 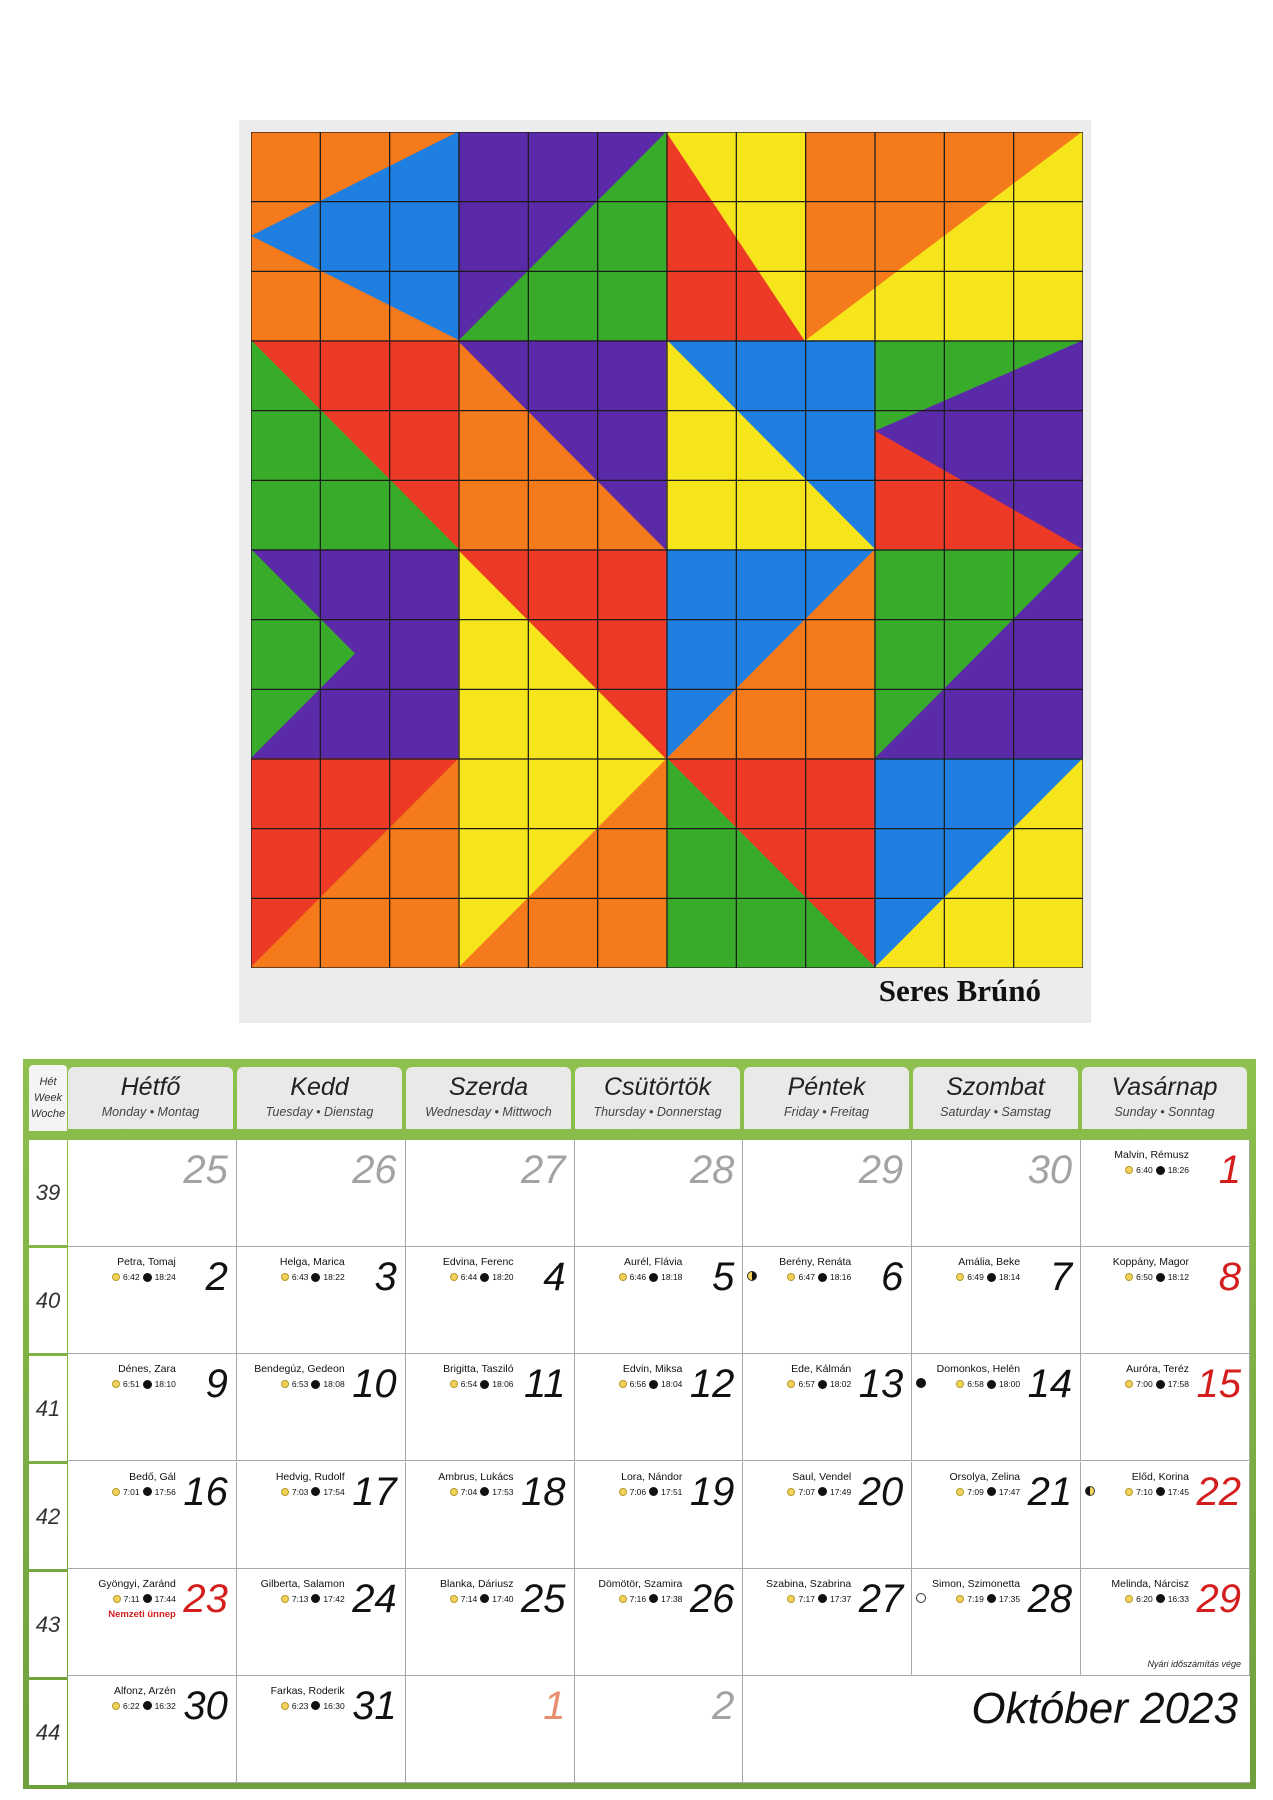 I want to click on day-cell: 2 Petra, Tomaj 6:42 18:24, so click(x=152, y=1301).